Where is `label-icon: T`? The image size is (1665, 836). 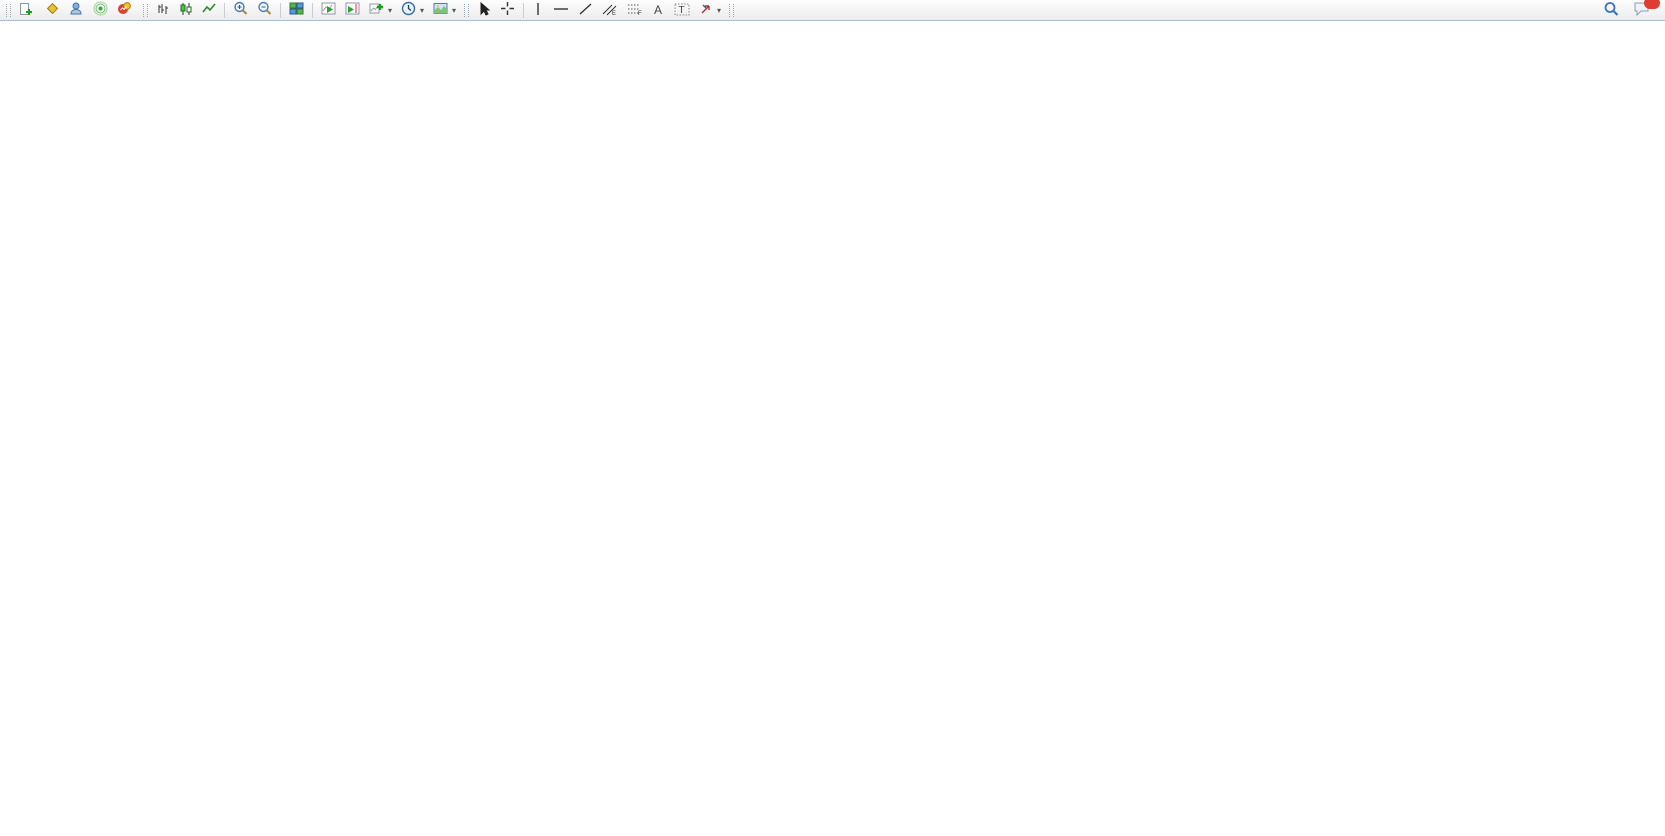
label-icon: T is located at coordinates (682, 10).